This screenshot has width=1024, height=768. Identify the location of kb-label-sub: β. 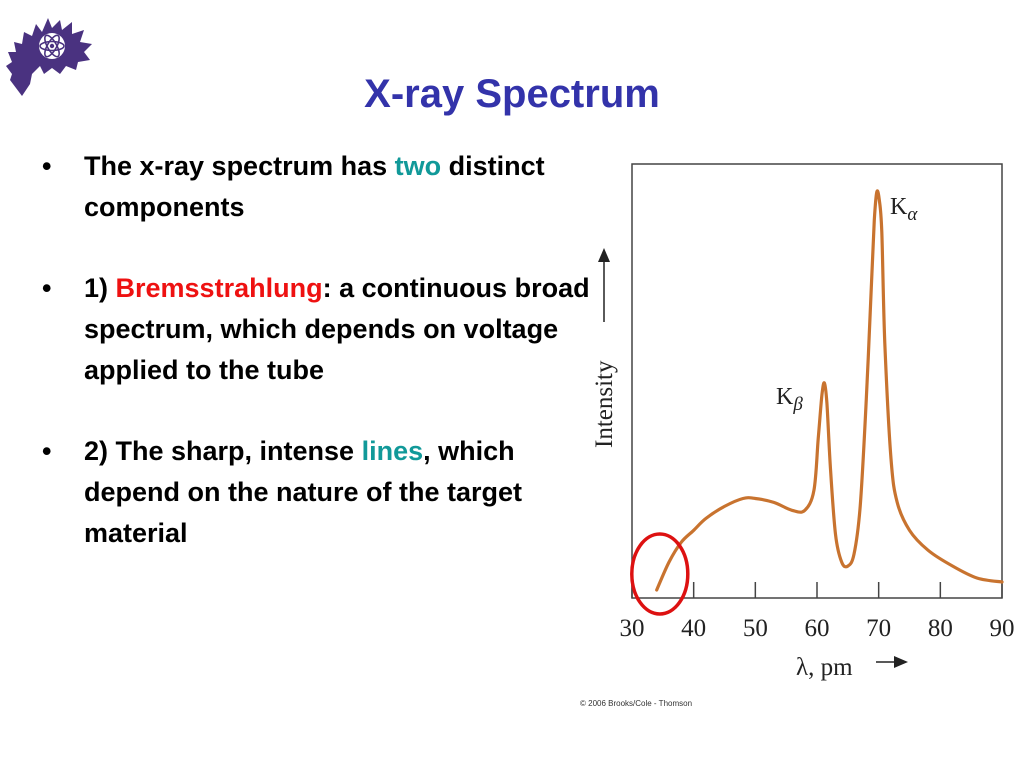
(797, 404).